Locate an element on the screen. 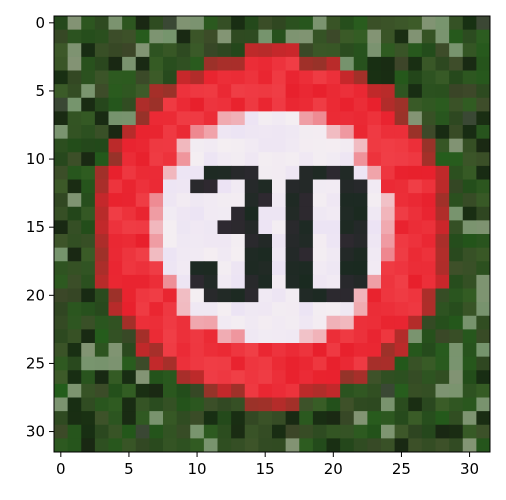 This screenshot has height=500, width=506. y-tick-label: 20 is located at coordinates (35, 295).